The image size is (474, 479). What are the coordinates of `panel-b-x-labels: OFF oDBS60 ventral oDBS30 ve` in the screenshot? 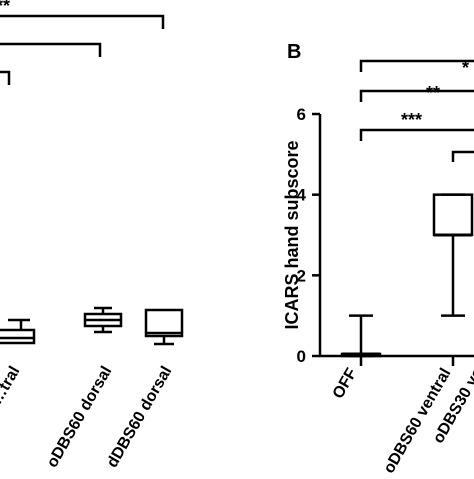 It's located at (402, 420).